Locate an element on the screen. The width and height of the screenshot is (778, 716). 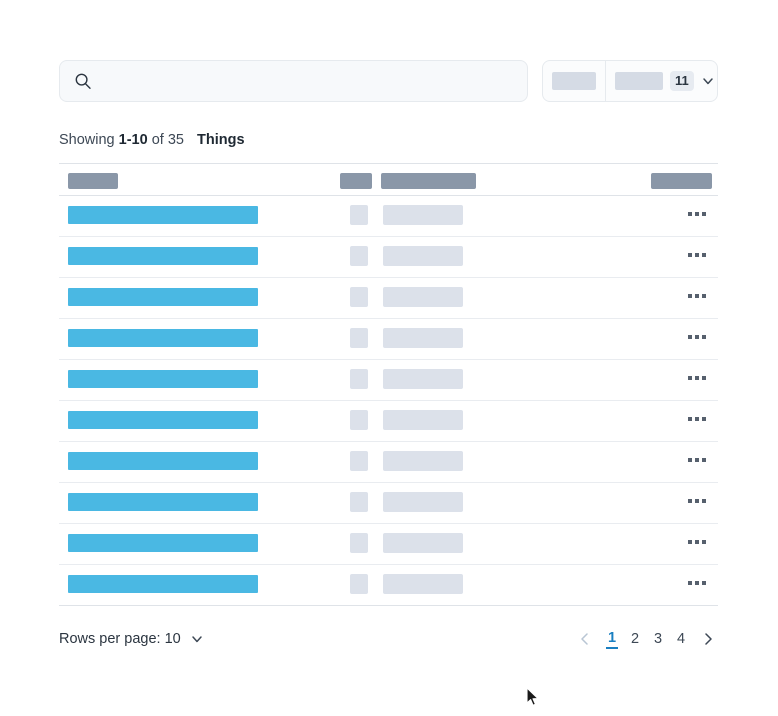
rows-per-page-selector: Rows per page: 10 is located at coordinates (131, 639).